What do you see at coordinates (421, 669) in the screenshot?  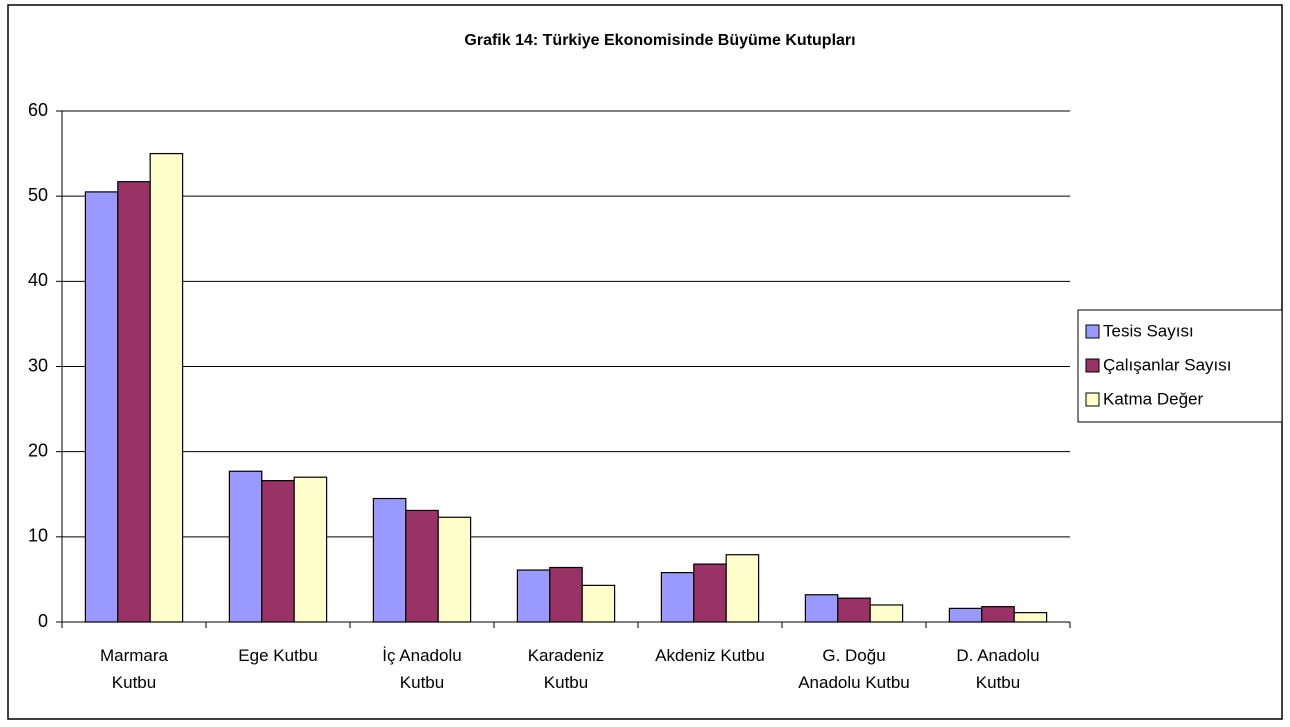 I see `x-tick-label: İç Anadolu Kutbu` at bounding box center [421, 669].